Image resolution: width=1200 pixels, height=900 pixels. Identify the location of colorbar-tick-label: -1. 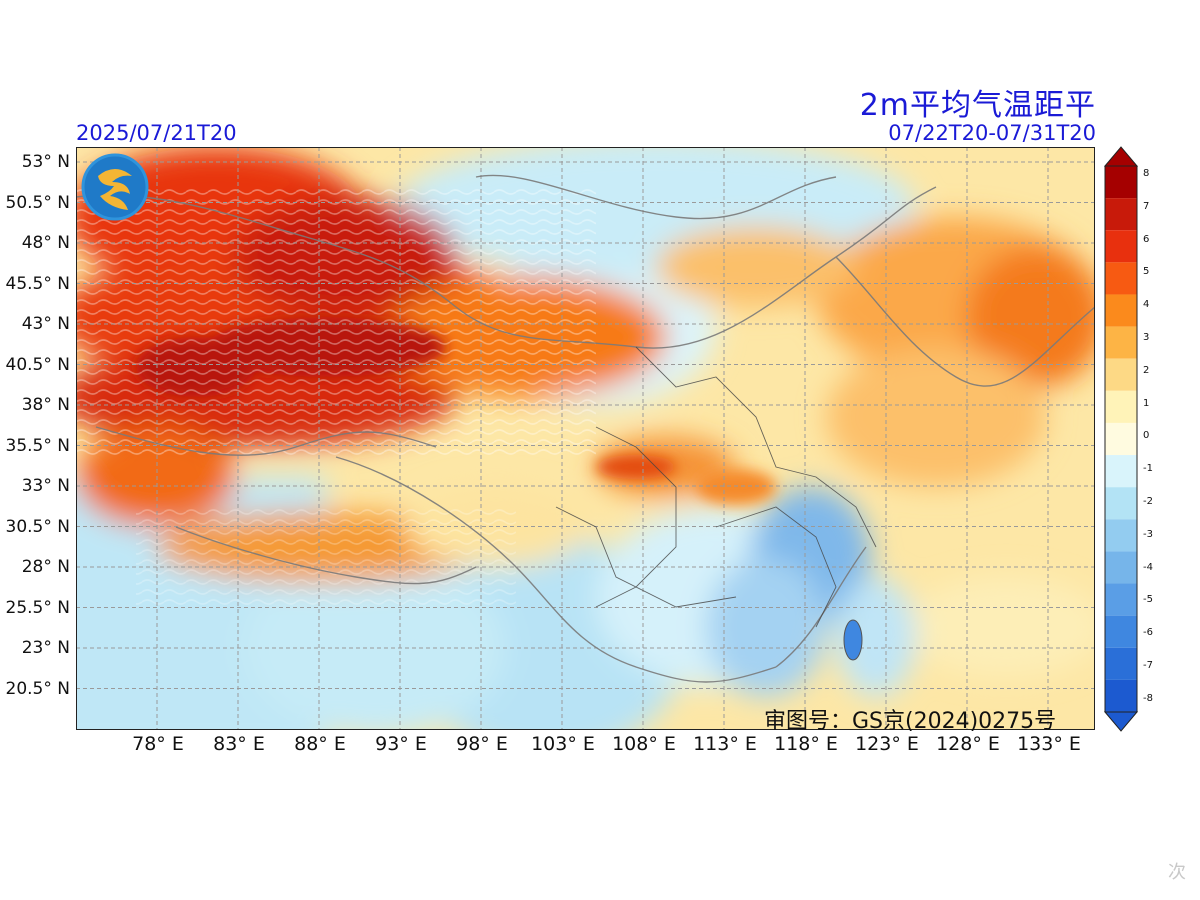
(1148, 469).